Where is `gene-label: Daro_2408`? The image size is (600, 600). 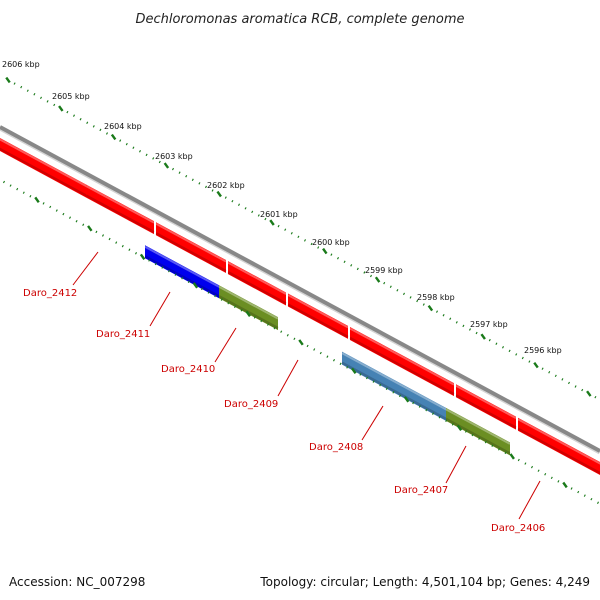
gene-label: Daro_2408 is located at coordinates (336, 447).